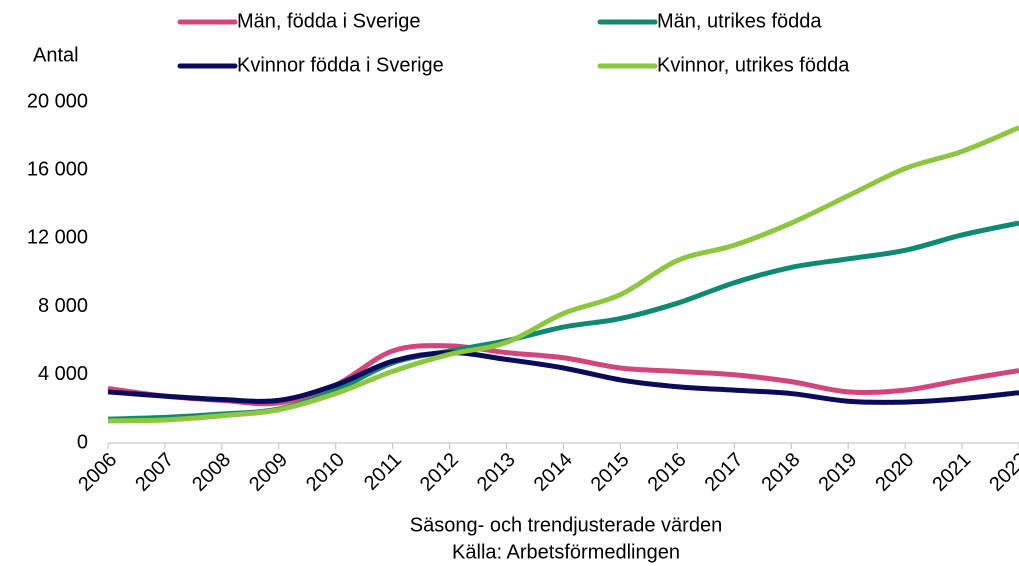  Describe the element at coordinates (63, 374) in the screenshot. I see `y-tick-label: 4 000` at that location.